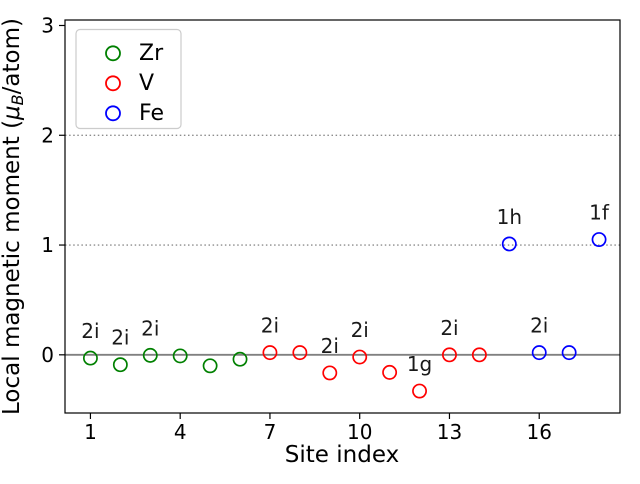 The width and height of the screenshot is (640, 484). Describe the element at coordinates (113, 83) in the screenshot. I see `legend-marker-v-circle-icon` at that location.